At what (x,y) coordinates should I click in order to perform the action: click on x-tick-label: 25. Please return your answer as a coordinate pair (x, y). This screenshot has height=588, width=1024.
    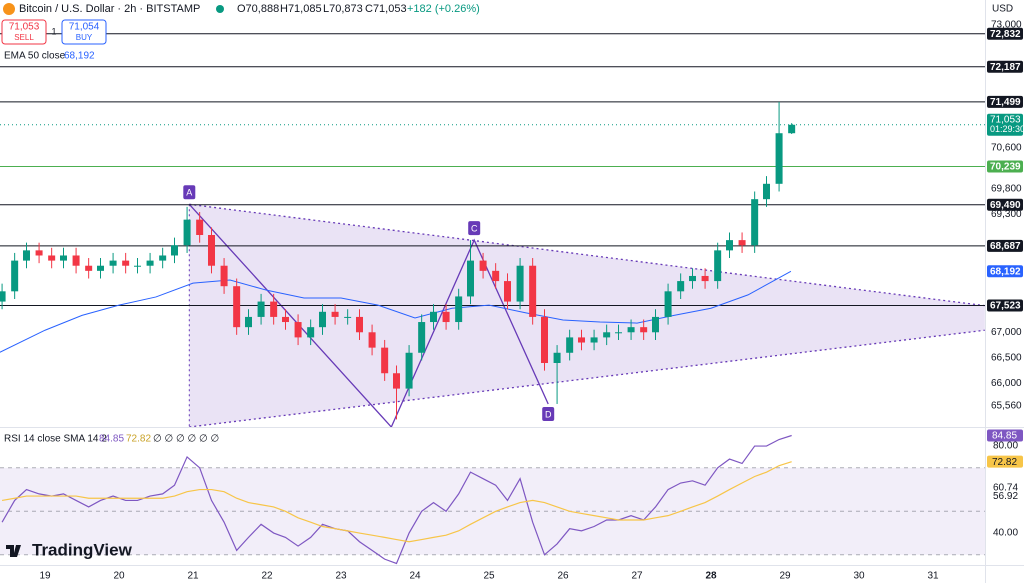
    Looking at the image, I should click on (489, 576).